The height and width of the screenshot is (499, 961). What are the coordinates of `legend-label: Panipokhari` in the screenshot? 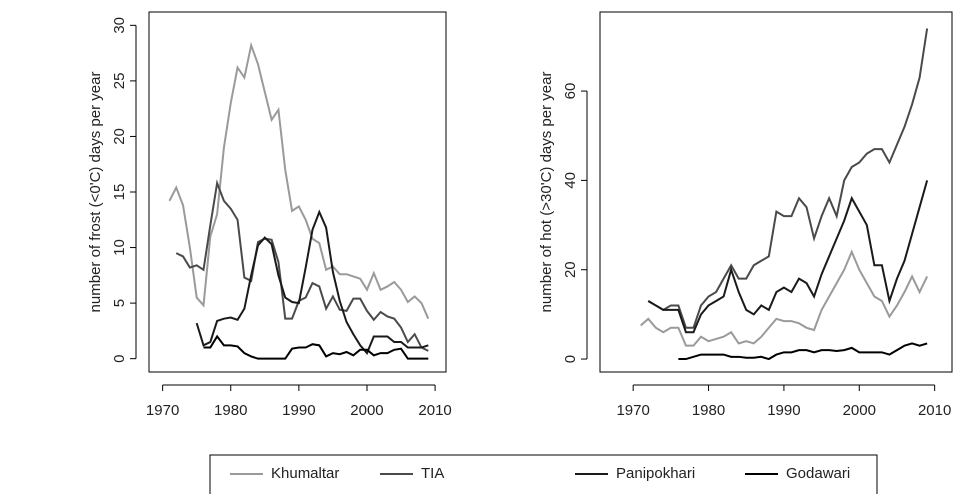 It's located at (655, 473).